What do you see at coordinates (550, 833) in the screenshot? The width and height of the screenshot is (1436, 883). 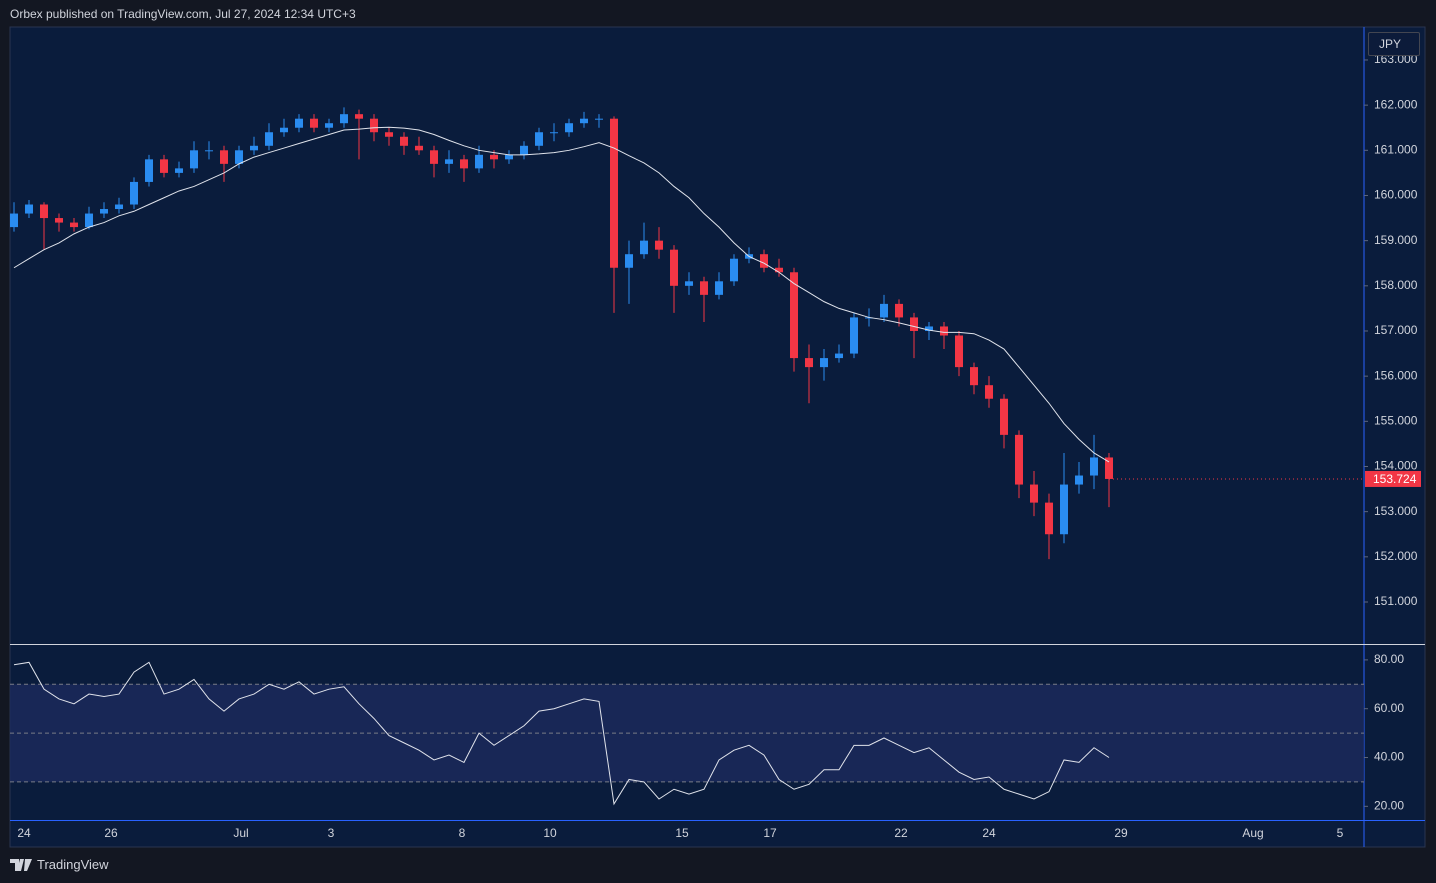 I see `x-tick-label: 10` at bounding box center [550, 833].